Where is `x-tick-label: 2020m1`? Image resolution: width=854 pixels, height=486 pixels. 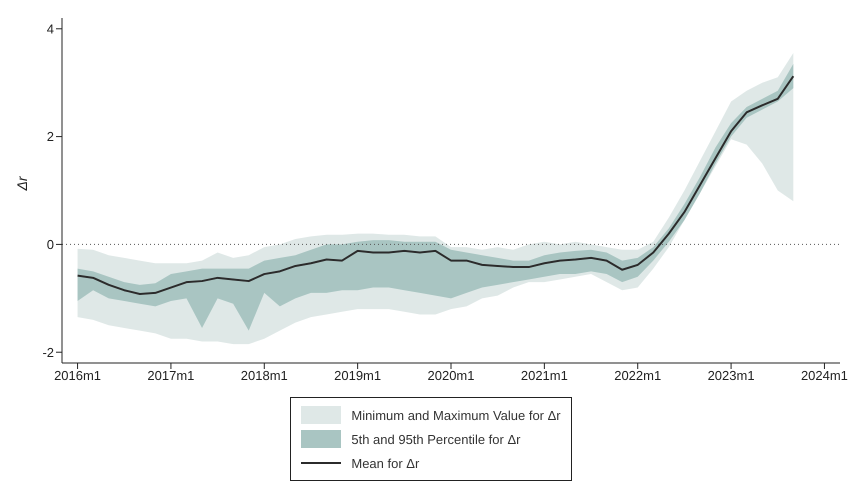
x-tick-label: 2020m1 is located at coordinates (451, 376).